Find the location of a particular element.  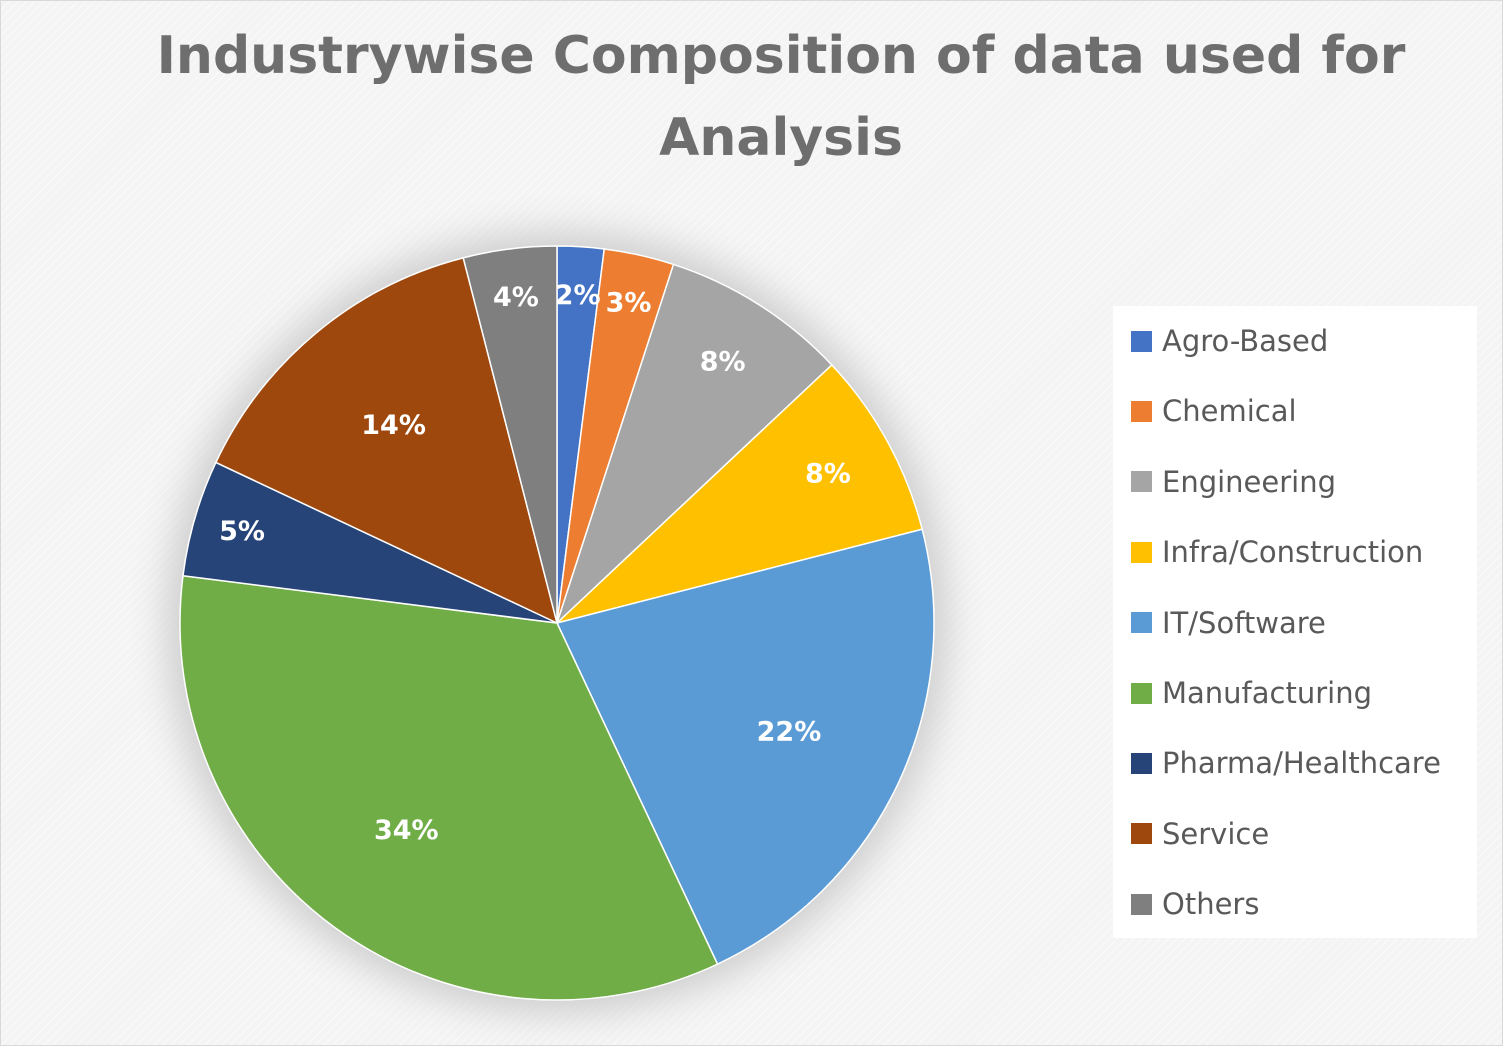

legend-item-pharma-healthcare: Pharma/Healthcare is located at coordinates (1286, 763).